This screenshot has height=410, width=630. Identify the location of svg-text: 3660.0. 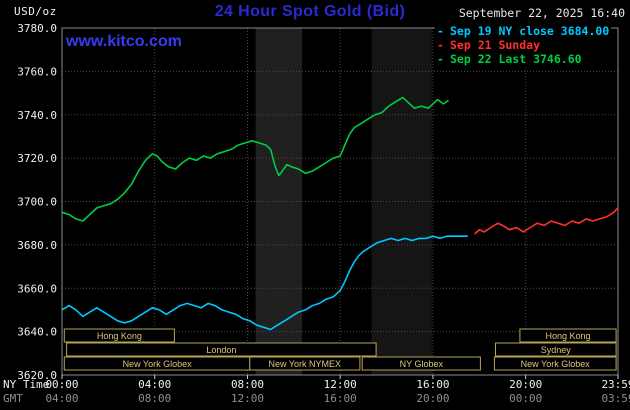
(37, 288).